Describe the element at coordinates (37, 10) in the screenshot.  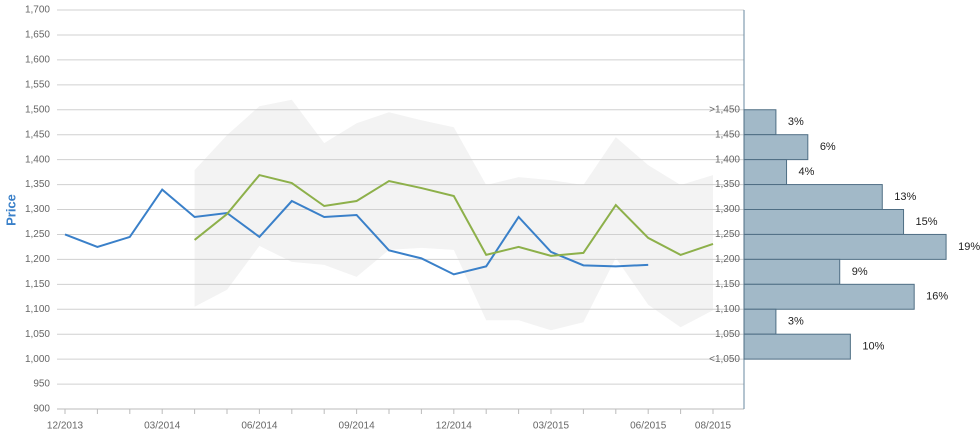
I see `y-tick-label: 1,700` at that location.